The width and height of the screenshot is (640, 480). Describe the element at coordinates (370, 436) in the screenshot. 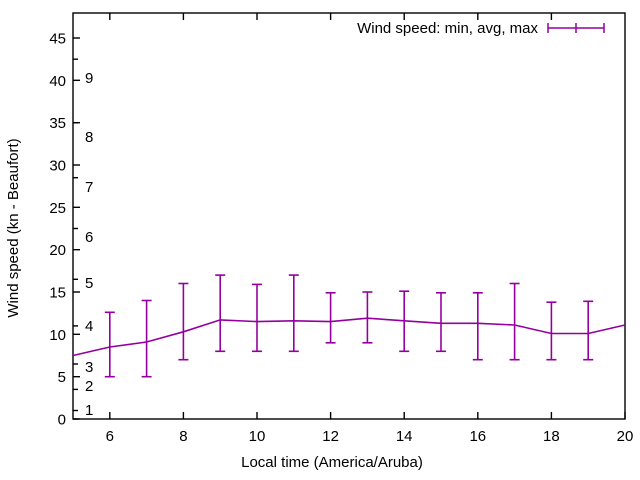

I see `x-axis-tick-labels: 6 8 10 12 14 16 18 20` at that location.